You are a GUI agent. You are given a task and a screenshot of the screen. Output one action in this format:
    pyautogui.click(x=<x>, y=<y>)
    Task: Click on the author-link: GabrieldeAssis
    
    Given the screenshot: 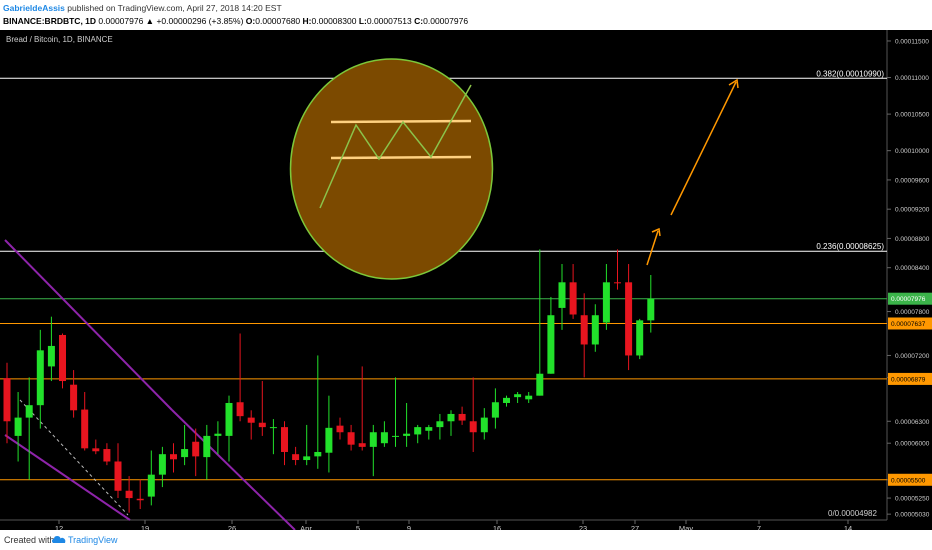 What is the action you would take?
    pyautogui.click(x=34, y=8)
    